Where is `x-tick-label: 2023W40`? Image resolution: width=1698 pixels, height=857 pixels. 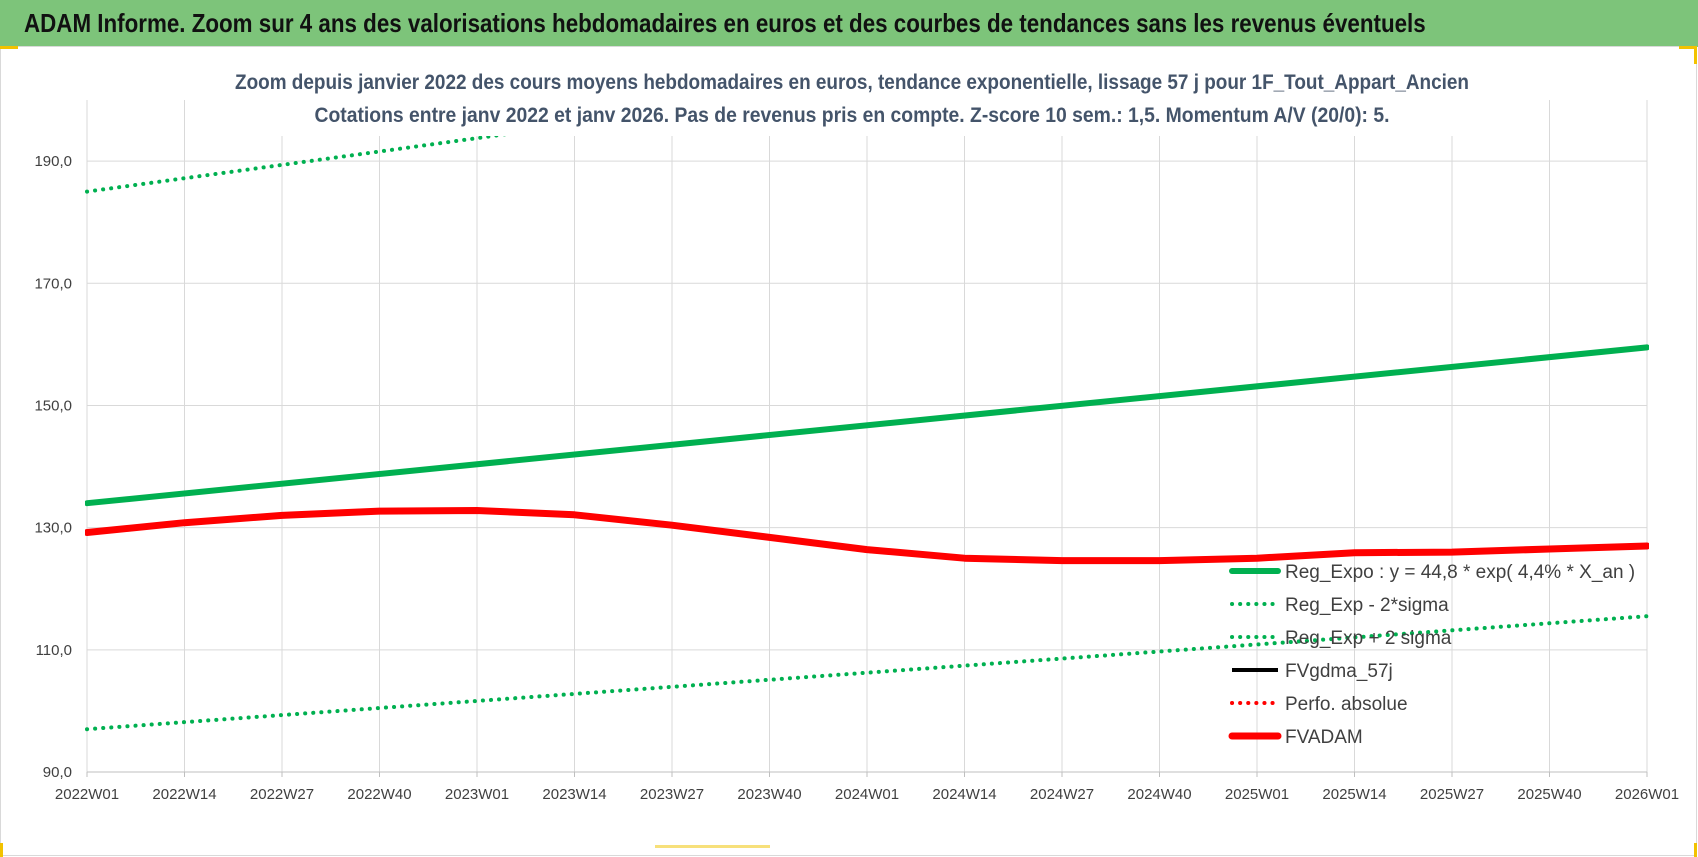 x-tick-label: 2023W40 is located at coordinates (769, 794).